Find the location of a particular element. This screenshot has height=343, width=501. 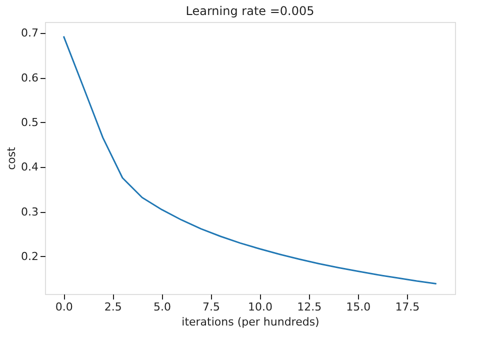

x-tick-label: 15.0 is located at coordinates (358, 307).